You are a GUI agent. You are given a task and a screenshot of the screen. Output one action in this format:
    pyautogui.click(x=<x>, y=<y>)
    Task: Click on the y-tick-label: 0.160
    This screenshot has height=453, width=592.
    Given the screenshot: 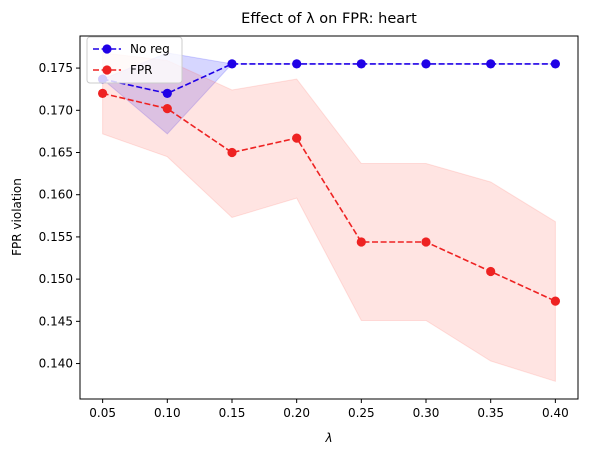 What is the action you would take?
    pyautogui.click(x=56, y=195)
    